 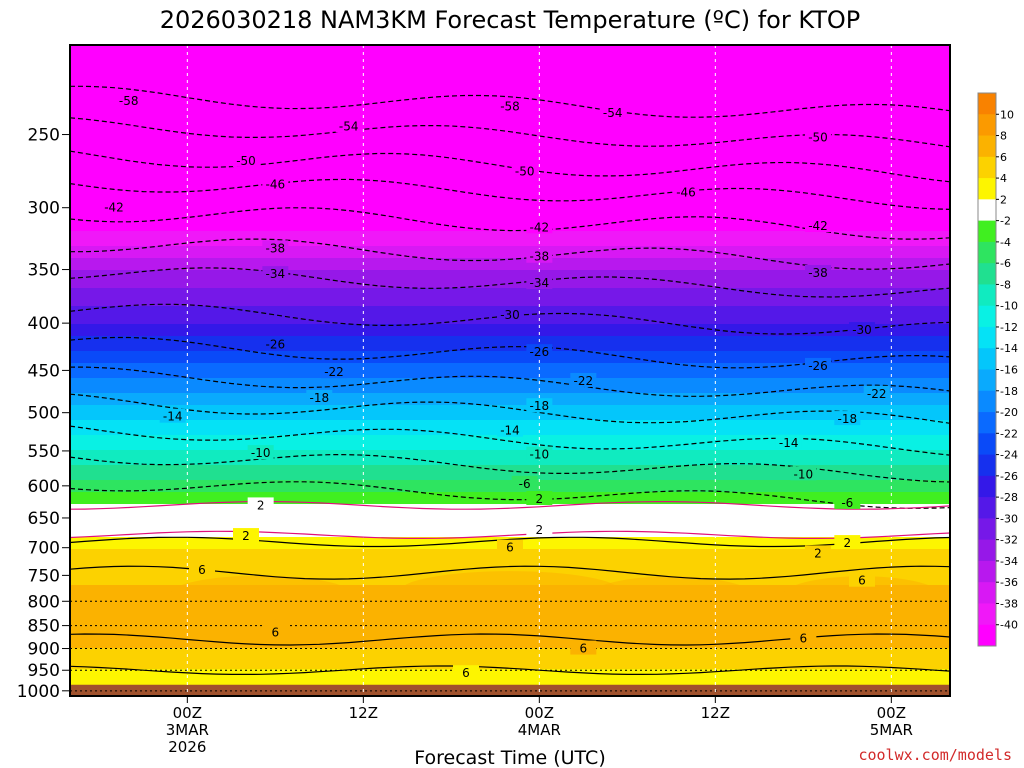 I want to click on colorbar-label: 10, so click(x=1007, y=114).